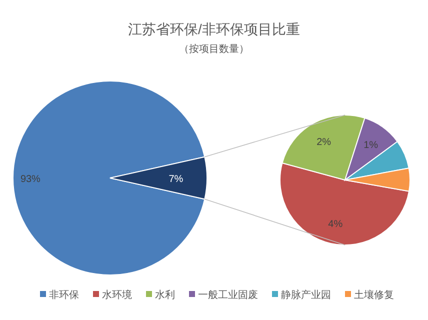 This screenshot has width=428, height=320. I want to click on legend-label: 静脉产业园, so click(306, 295).